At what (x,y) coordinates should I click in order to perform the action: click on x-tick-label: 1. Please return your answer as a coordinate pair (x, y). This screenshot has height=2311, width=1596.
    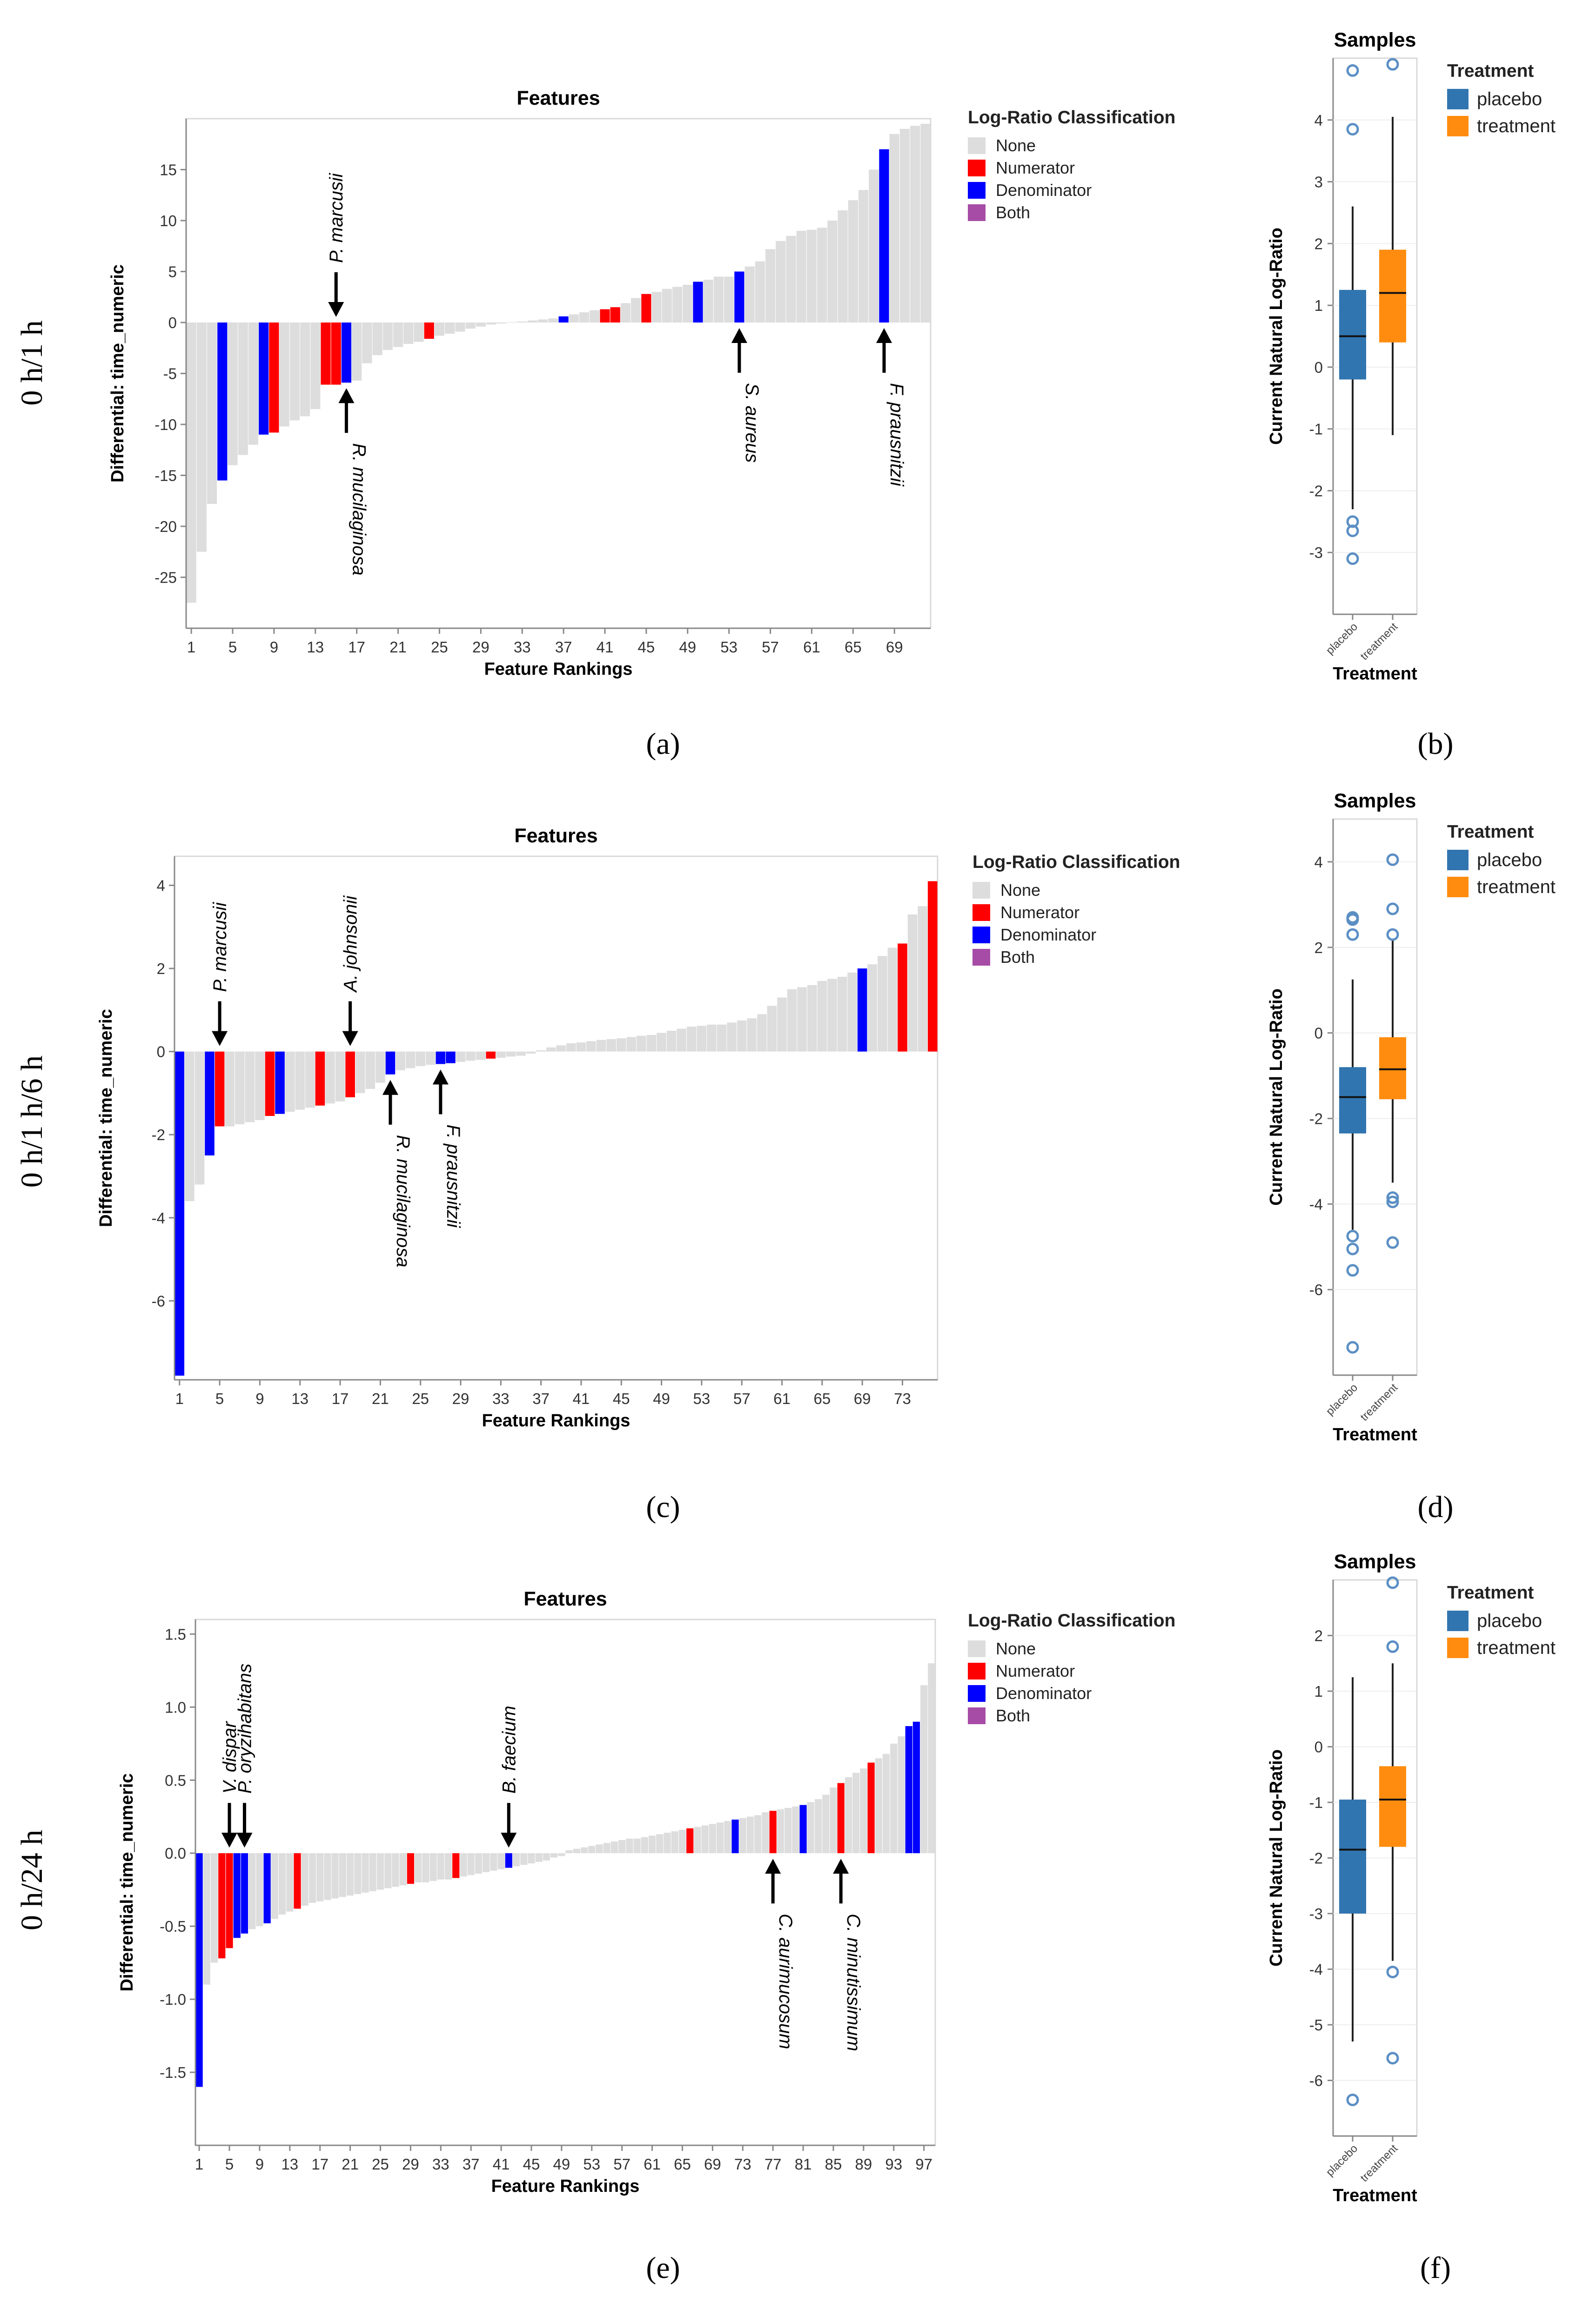
    Looking at the image, I should click on (199, 2164).